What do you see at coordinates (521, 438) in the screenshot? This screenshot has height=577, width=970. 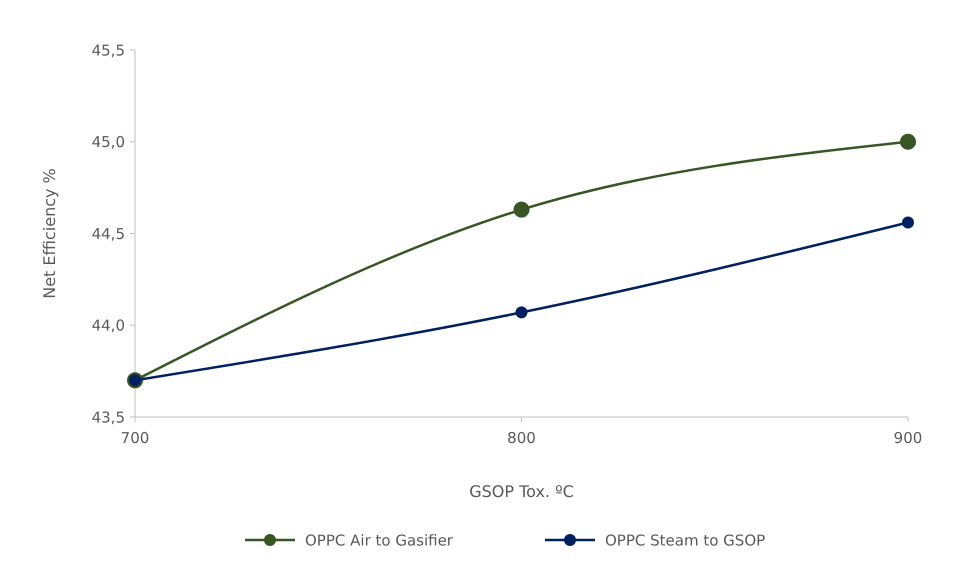 I see `x-tick-label: 800` at bounding box center [521, 438].